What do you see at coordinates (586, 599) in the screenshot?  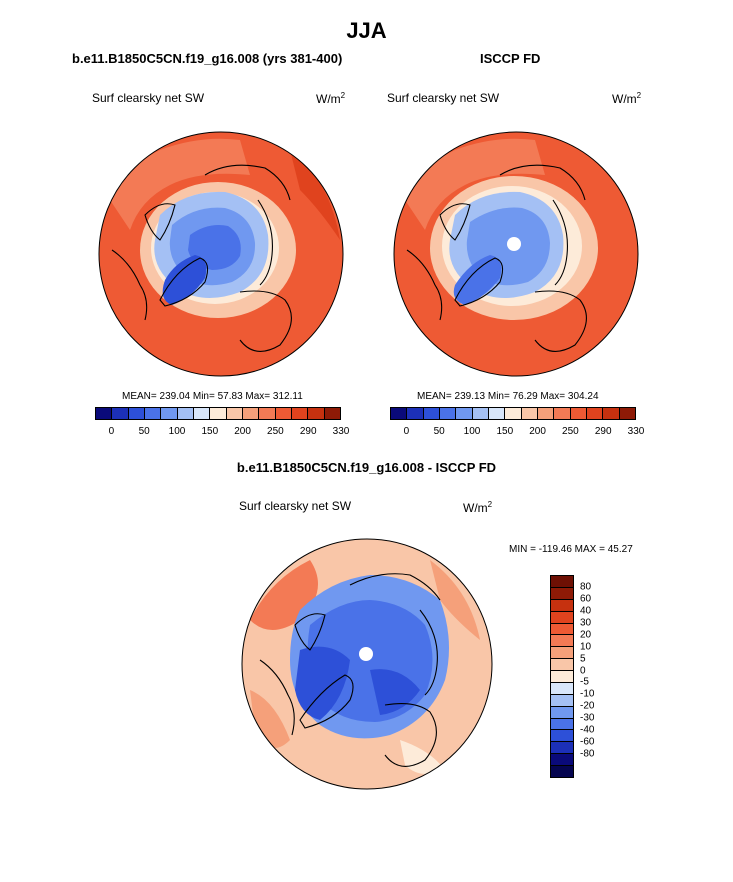 I see `colorbar-diff-tick-label: 60` at bounding box center [586, 599].